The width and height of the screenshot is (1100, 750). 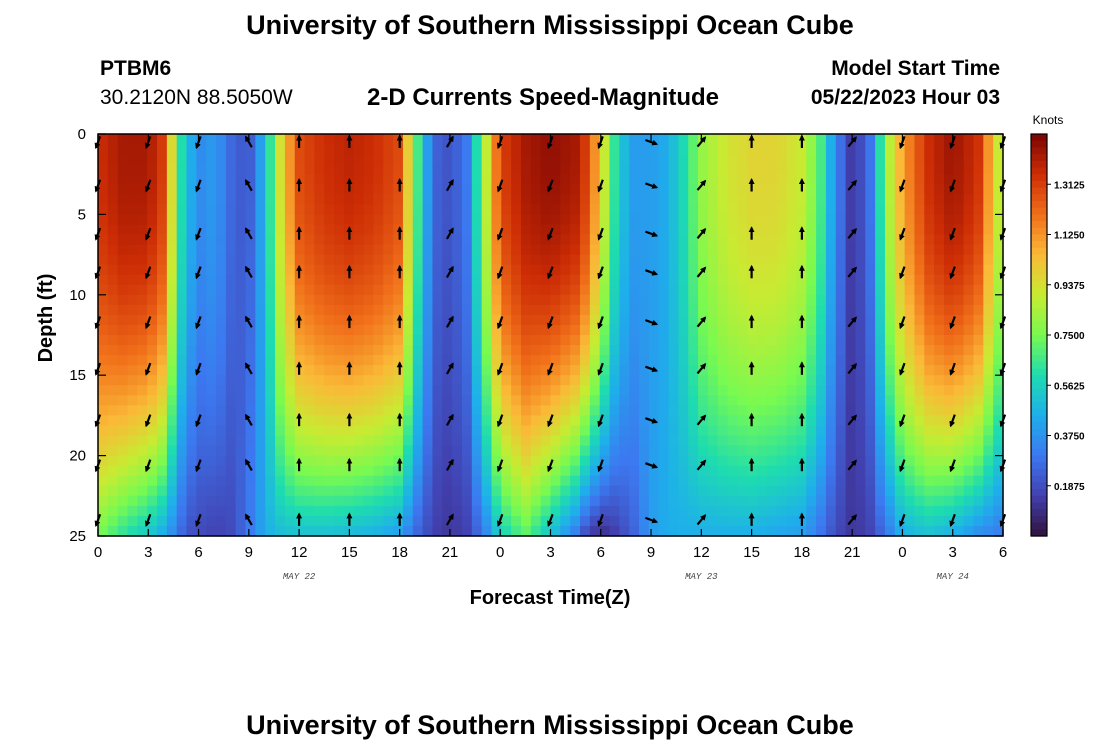 I want to click on colorbar-segment, so click(x=1039, y=332).